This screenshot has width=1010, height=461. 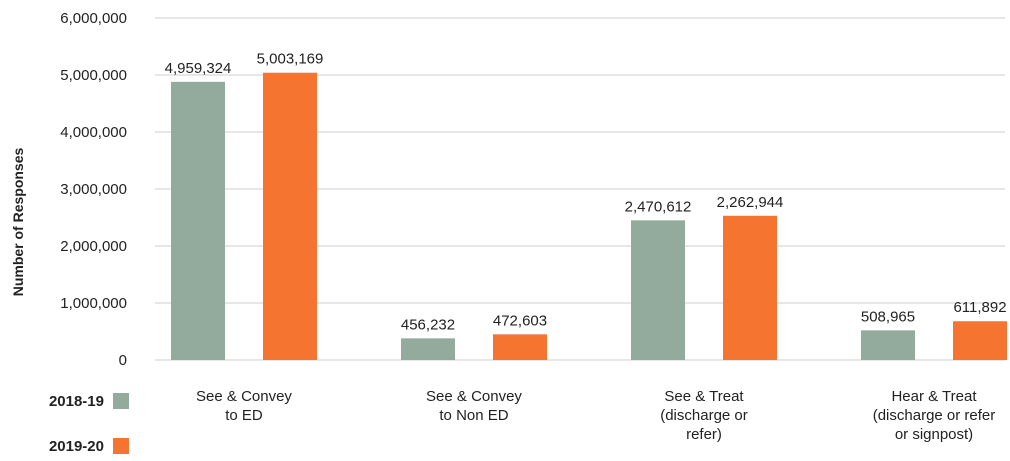 What do you see at coordinates (658, 206) in the screenshot?
I see `data-label: 2,470,612` at bounding box center [658, 206].